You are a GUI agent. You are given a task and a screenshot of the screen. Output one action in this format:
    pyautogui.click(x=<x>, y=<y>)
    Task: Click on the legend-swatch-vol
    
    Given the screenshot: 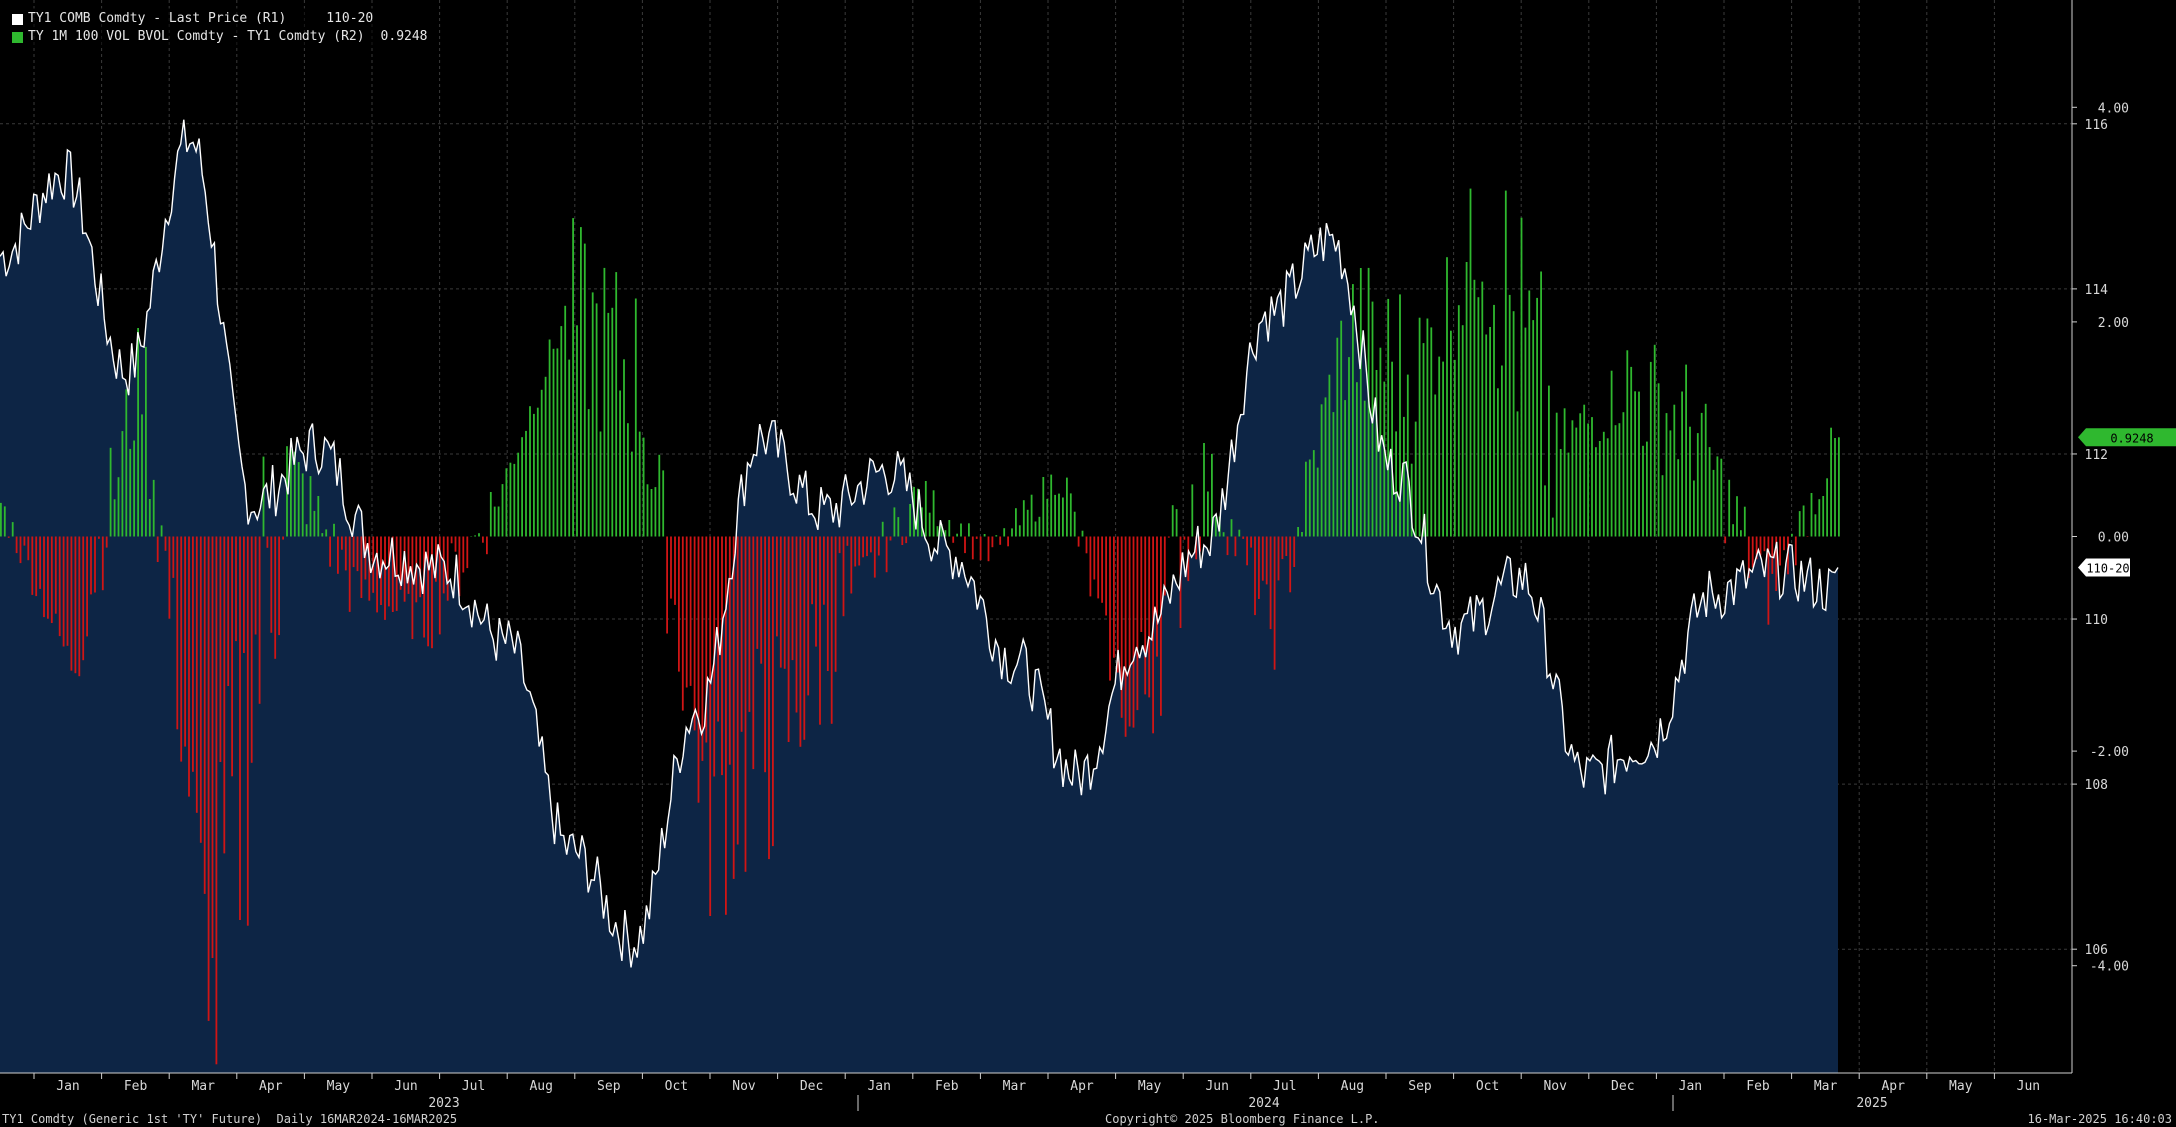 What is the action you would take?
    pyautogui.click(x=17, y=37)
    